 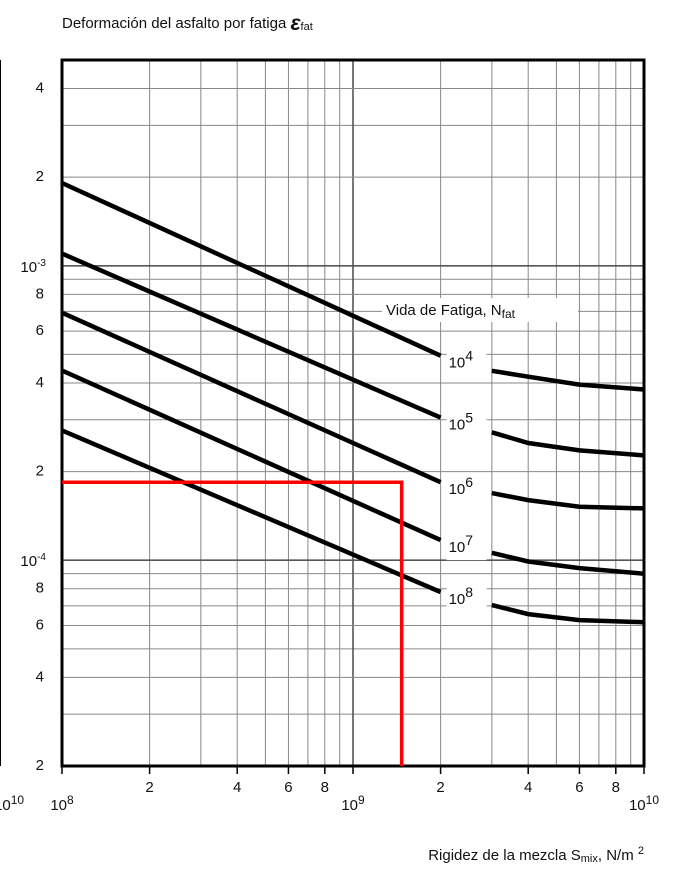 I want to click on series-label-part: 6, so click(x=469, y=483).